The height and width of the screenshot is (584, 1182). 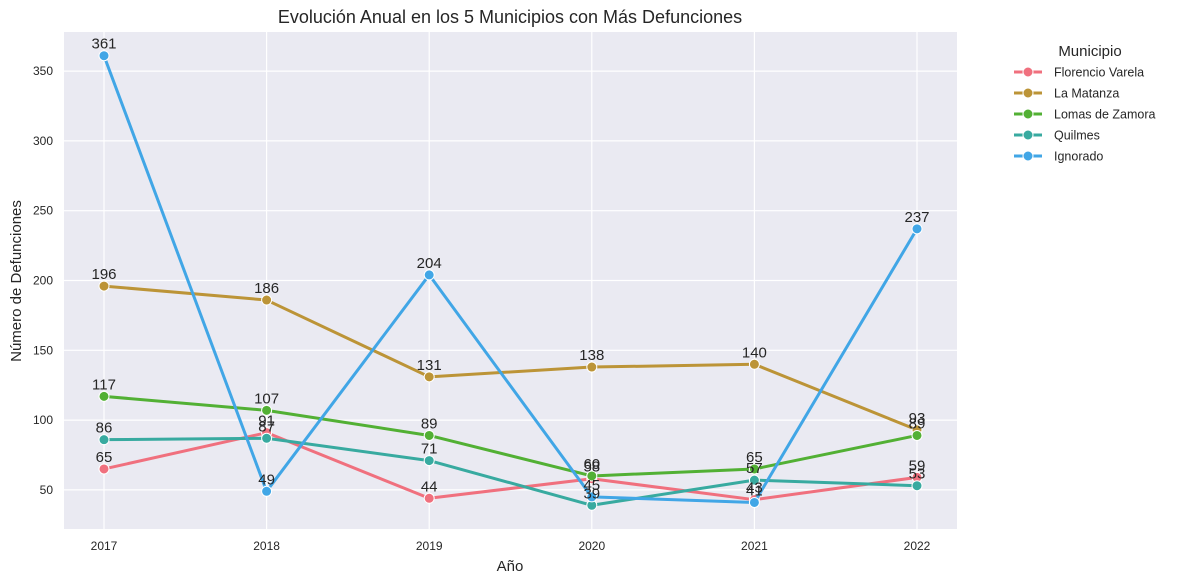 I want to click on series-quilmes, so click(x=510, y=471).